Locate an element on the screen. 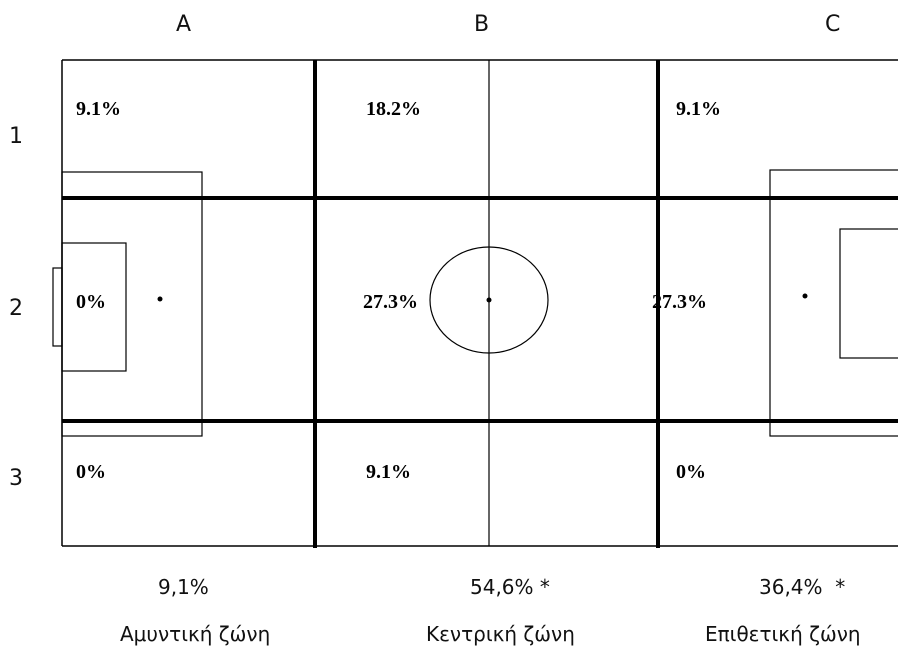  right-penalty-spot is located at coordinates (805, 296).